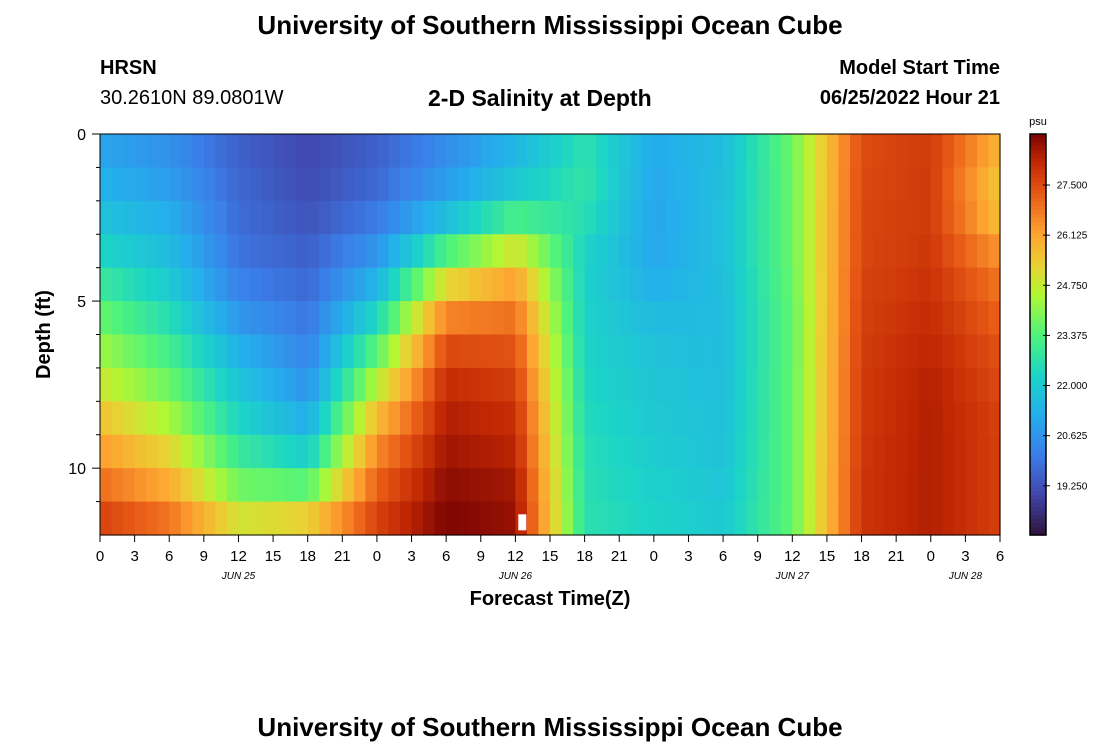 The width and height of the screenshot is (1100, 750). I want to click on x-date-label: JUN 28, so click(965, 576).